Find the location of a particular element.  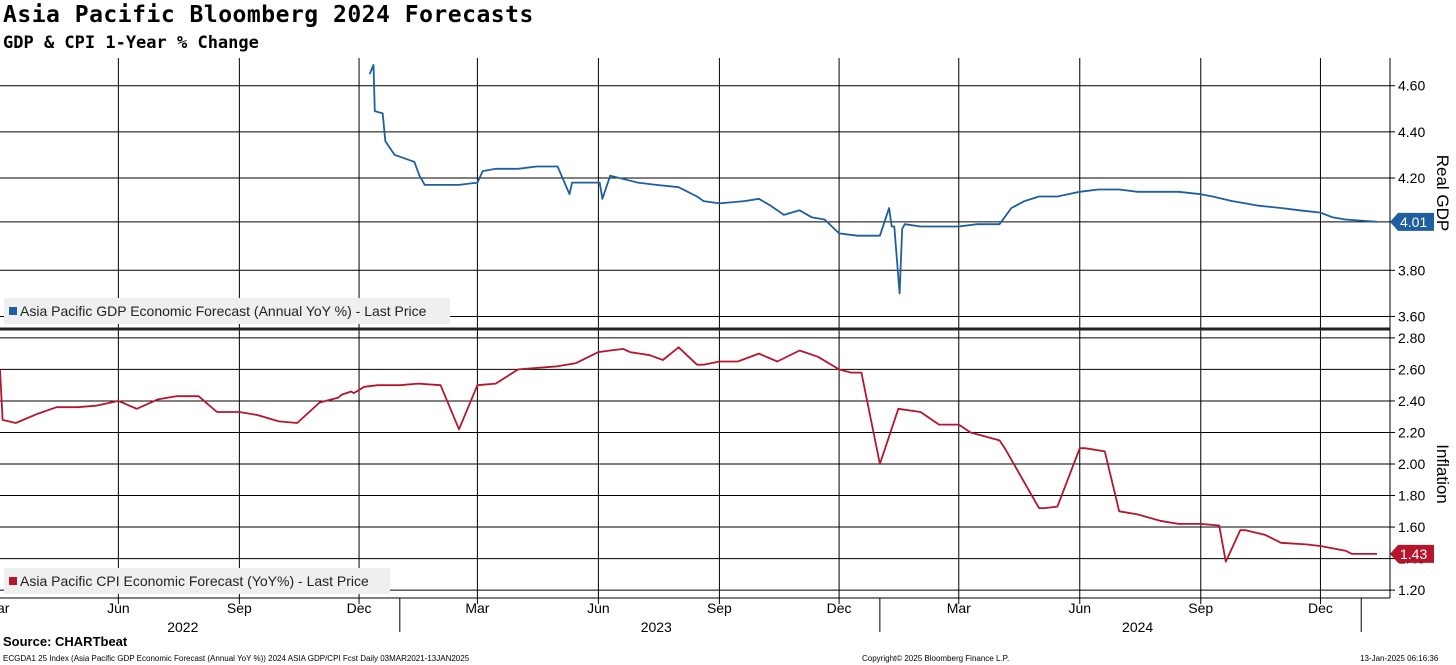

y-tick-label: 2.60 is located at coordinates (1411, 369).